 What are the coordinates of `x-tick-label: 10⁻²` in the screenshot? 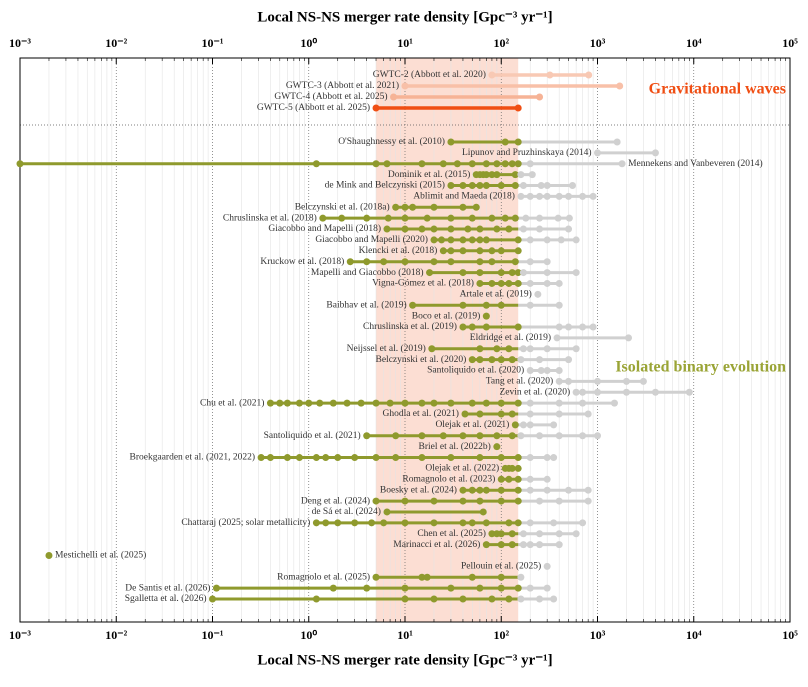 It's located at (116, 635).